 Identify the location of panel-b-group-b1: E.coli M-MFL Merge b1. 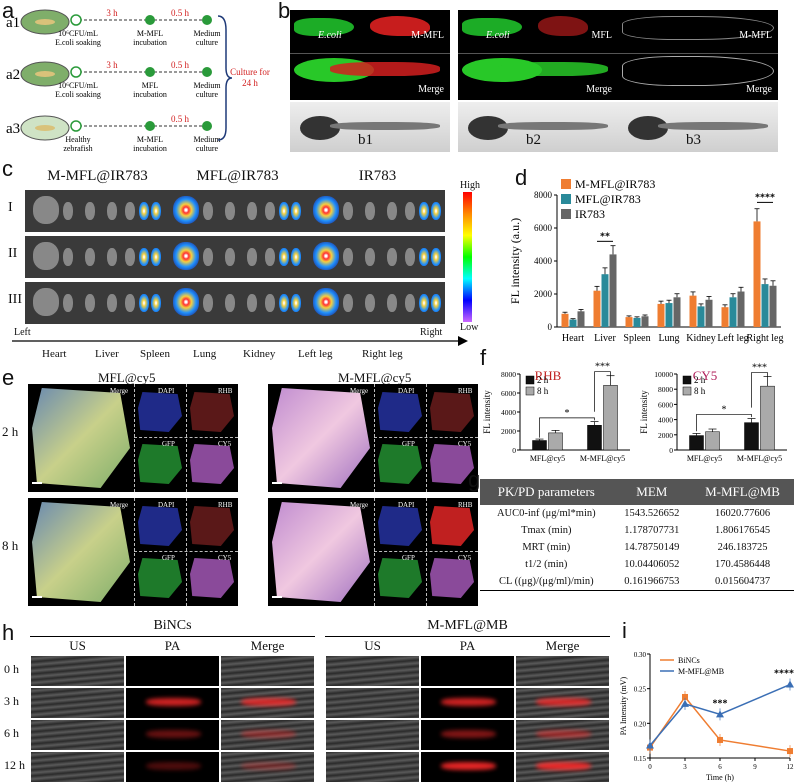
(370, 81).